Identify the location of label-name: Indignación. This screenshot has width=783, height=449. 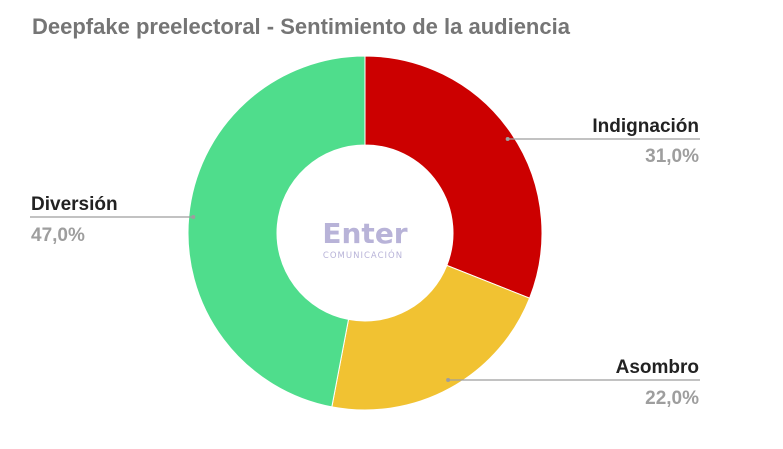
(645, 126).